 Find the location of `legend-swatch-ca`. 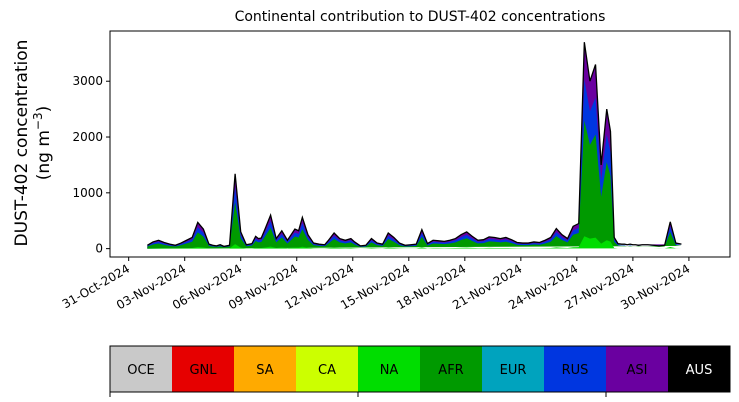

legend-swatch-ca is located at coordinates (327, 369).